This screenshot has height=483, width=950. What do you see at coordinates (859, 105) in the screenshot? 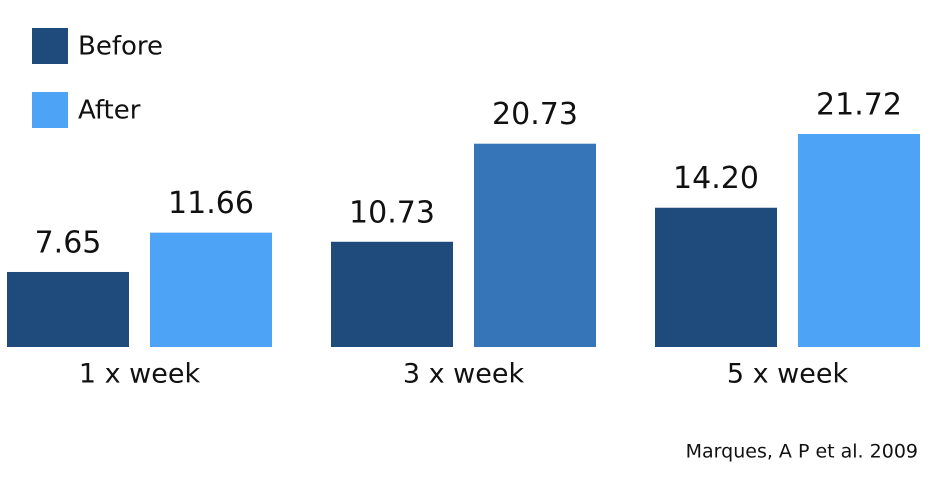
I see `value-label: 21.72` at bounding box center [859, 105].